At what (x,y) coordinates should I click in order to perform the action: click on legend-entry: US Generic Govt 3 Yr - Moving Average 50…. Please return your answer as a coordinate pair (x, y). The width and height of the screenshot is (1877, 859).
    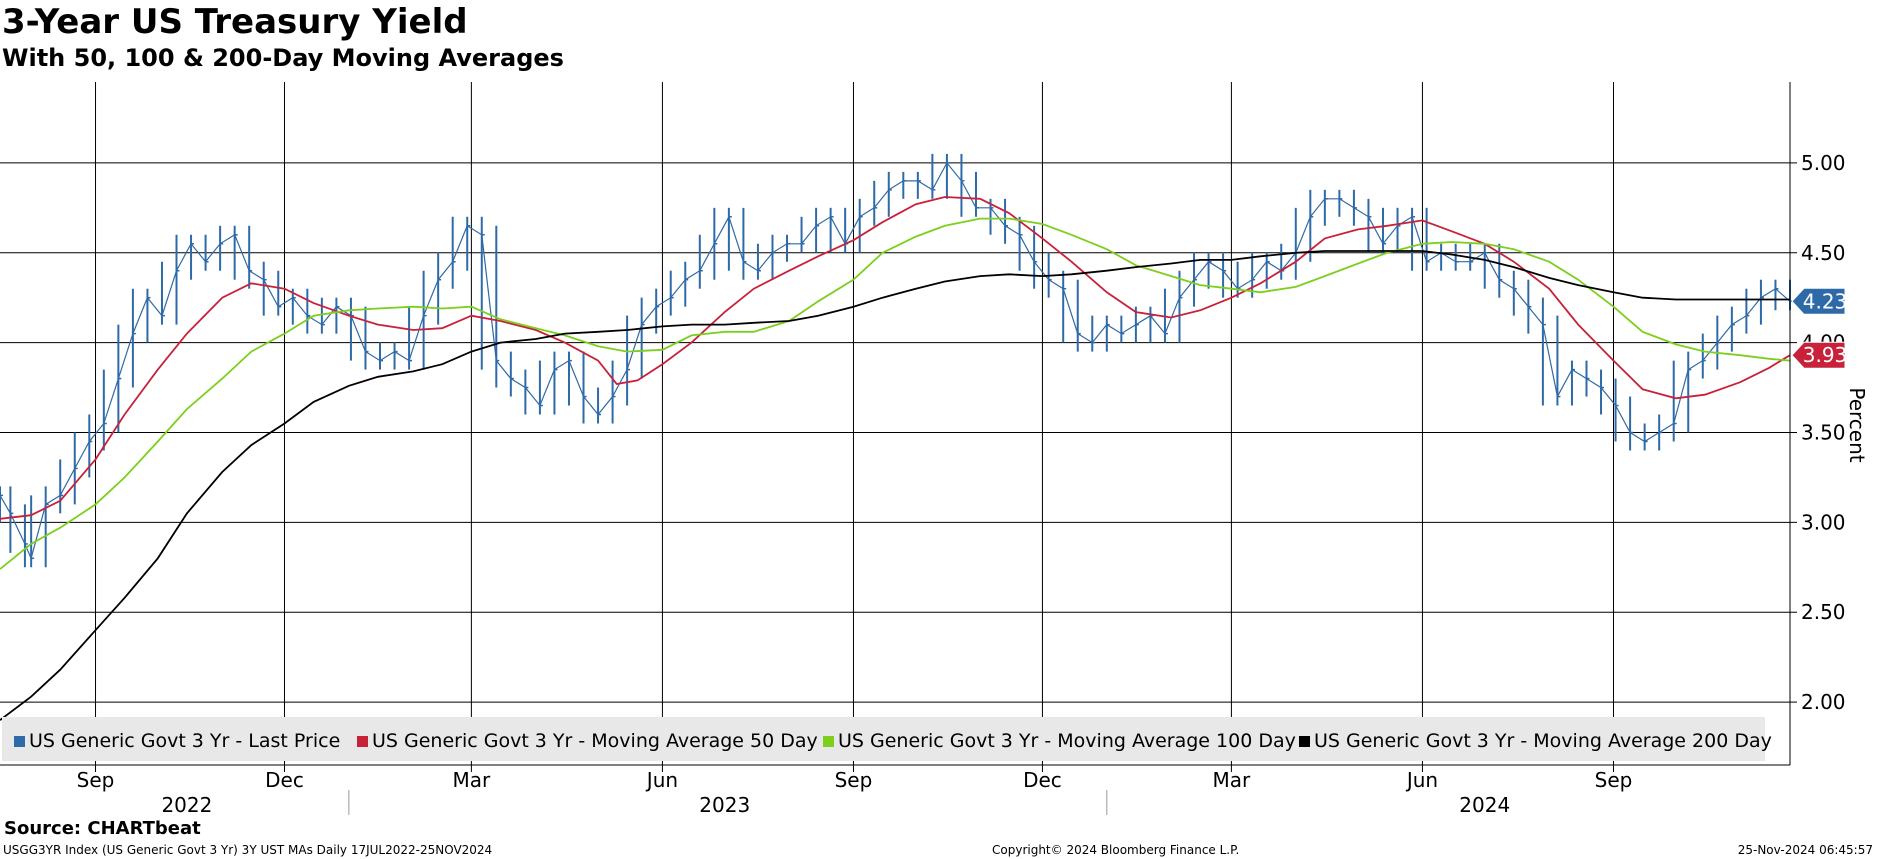
    Looking at the image, I should click on (595, 741).